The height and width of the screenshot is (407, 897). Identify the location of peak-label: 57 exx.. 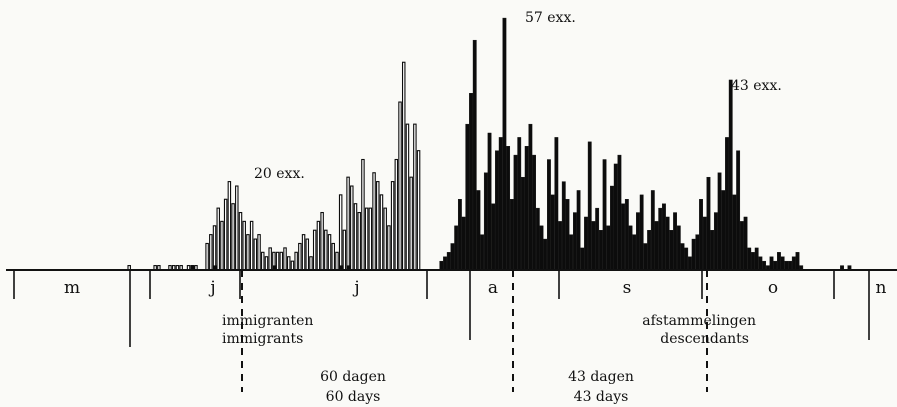
(550, 18).